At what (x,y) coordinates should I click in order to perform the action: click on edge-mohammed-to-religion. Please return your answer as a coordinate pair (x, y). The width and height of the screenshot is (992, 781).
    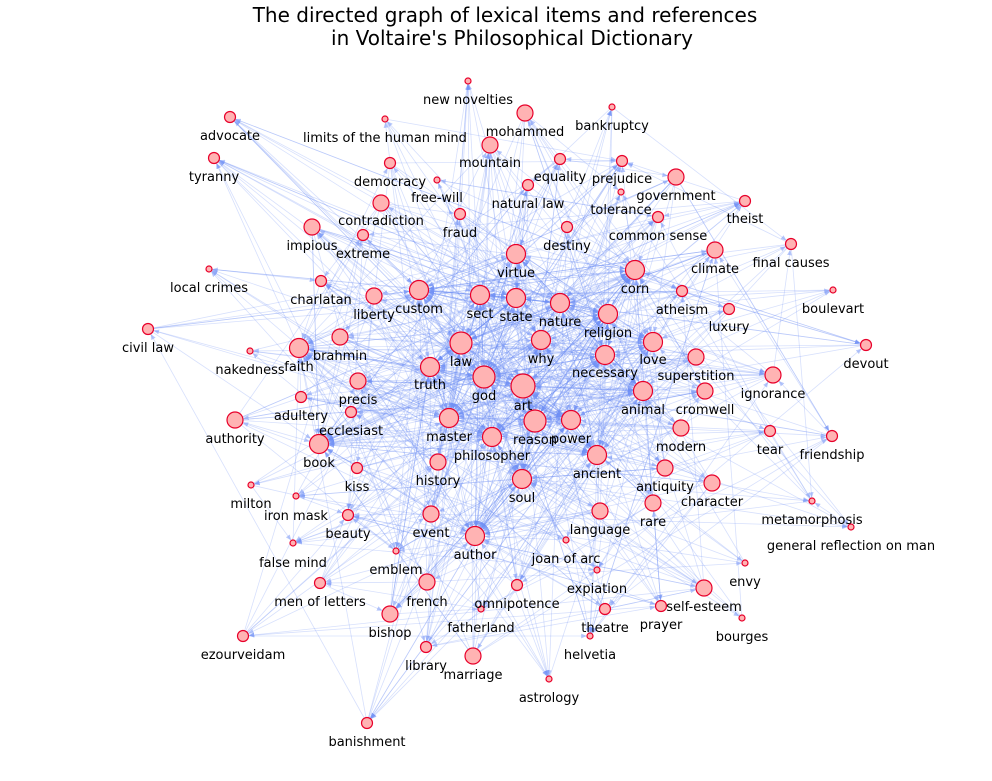
    Looking at the image, I should click on (564, 209).